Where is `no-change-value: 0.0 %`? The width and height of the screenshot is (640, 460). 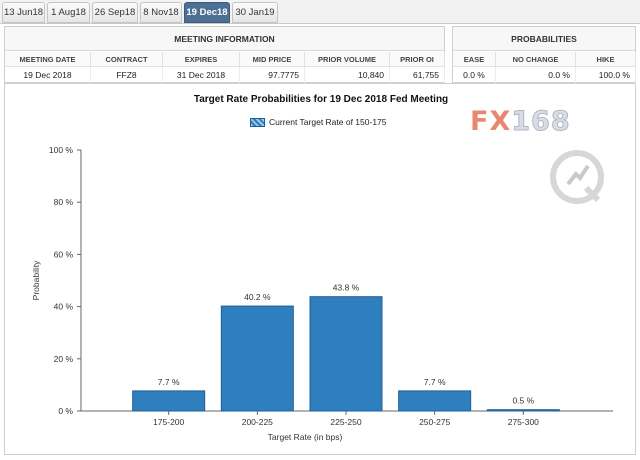
no-change-value: 0.0 % is located at coordinates (536, 75).